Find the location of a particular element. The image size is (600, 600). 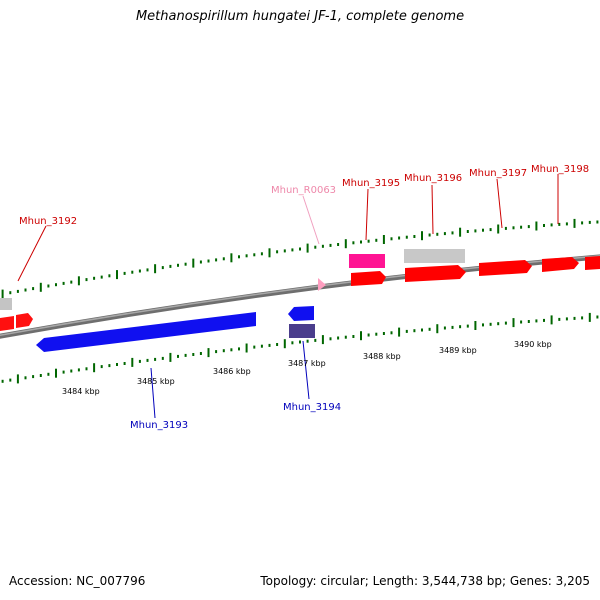

gene-bar-mhun-3196-grey is located at coordinates (434, 256).